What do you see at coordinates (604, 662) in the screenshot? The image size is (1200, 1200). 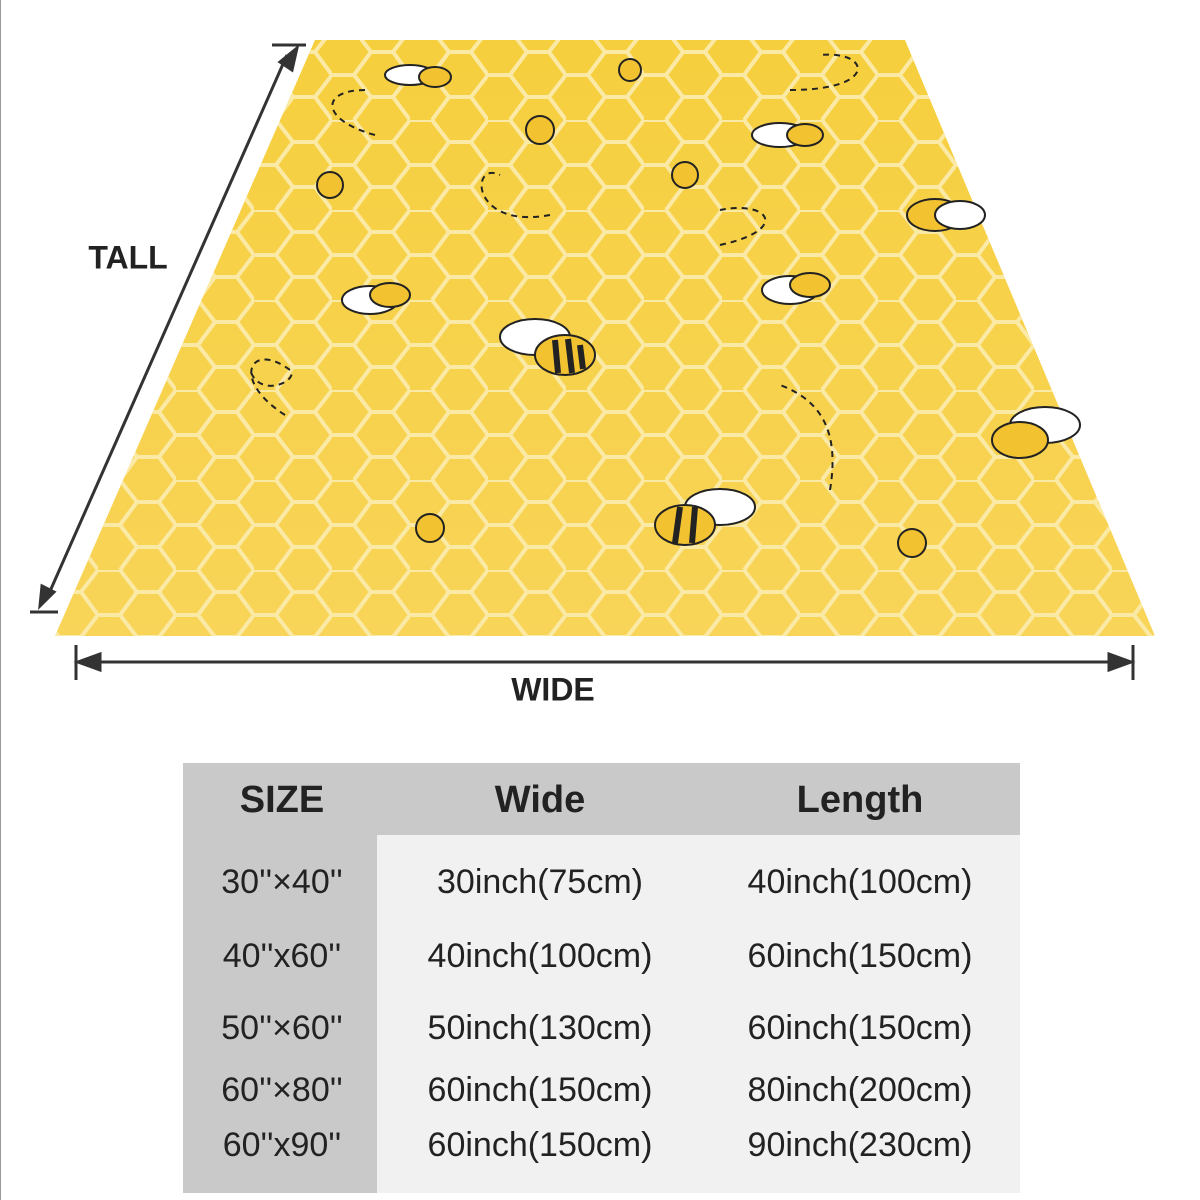 I see `wide-arrow` at bounding box center [604, 662].